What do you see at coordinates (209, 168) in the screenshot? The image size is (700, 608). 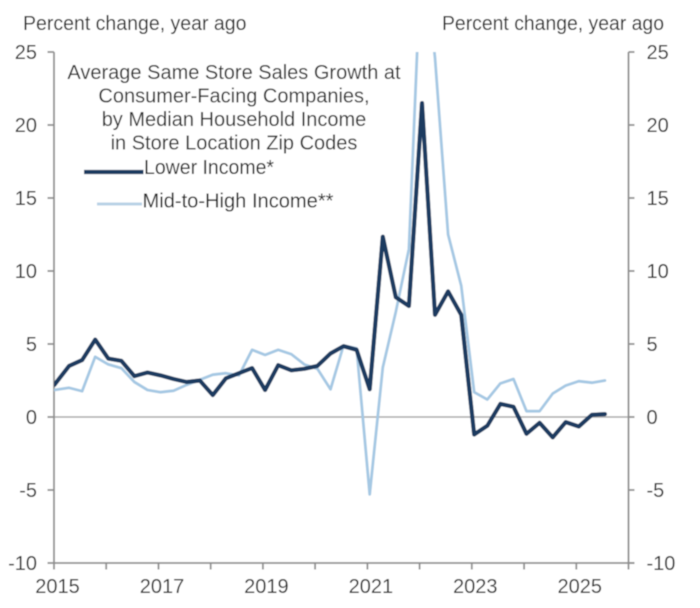 I see `svg-text: Lower Income*` at bounding box center [209, 168].